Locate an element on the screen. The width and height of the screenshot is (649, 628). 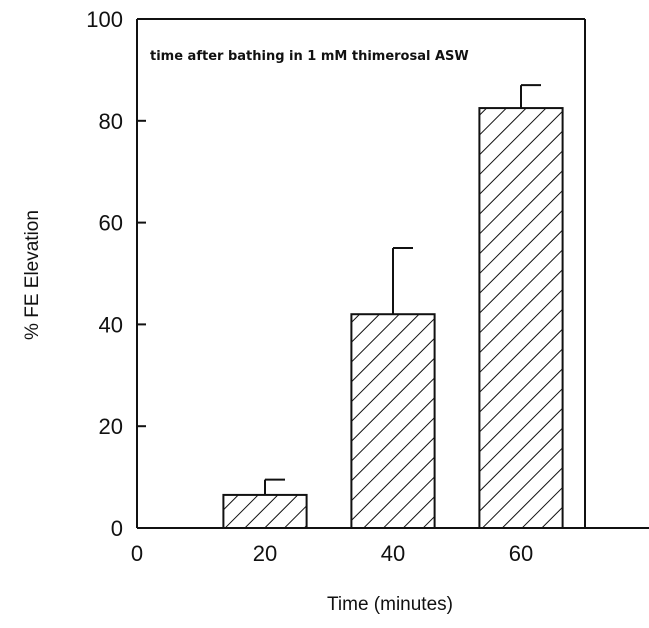
y-tick-label: 60 is located at coordinates (111, 223).